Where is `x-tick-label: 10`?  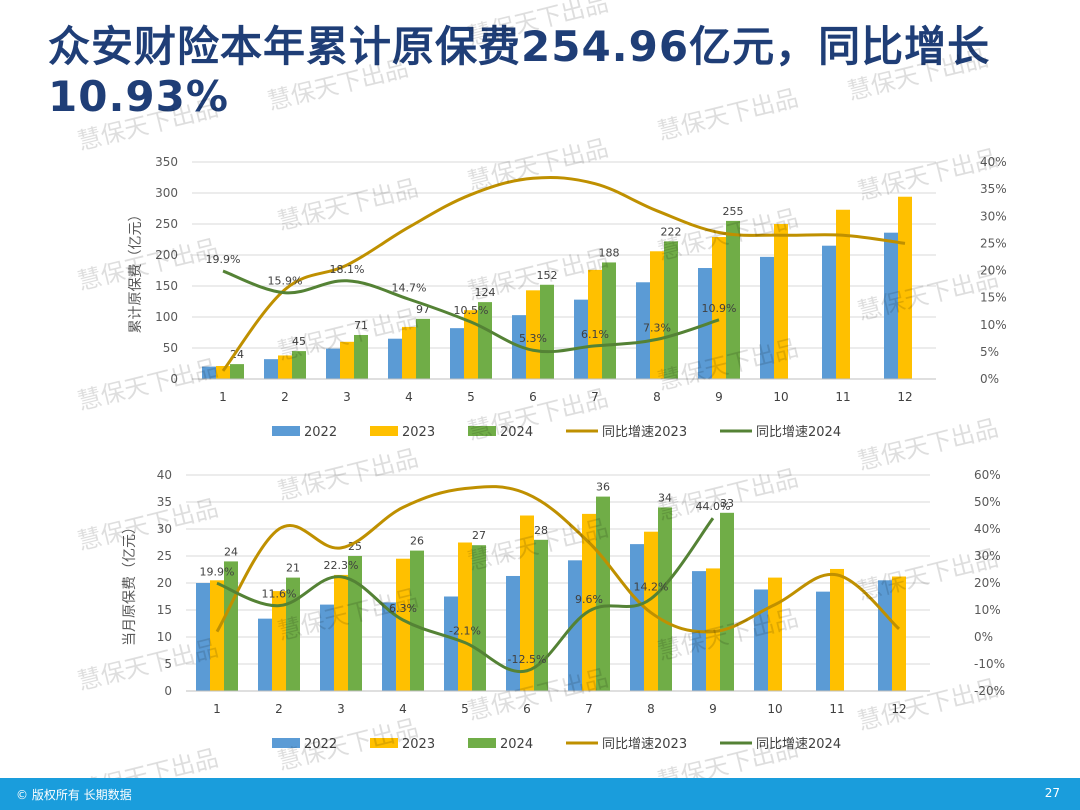
x-tick-label: 10 is located at coordinates (780, 397).